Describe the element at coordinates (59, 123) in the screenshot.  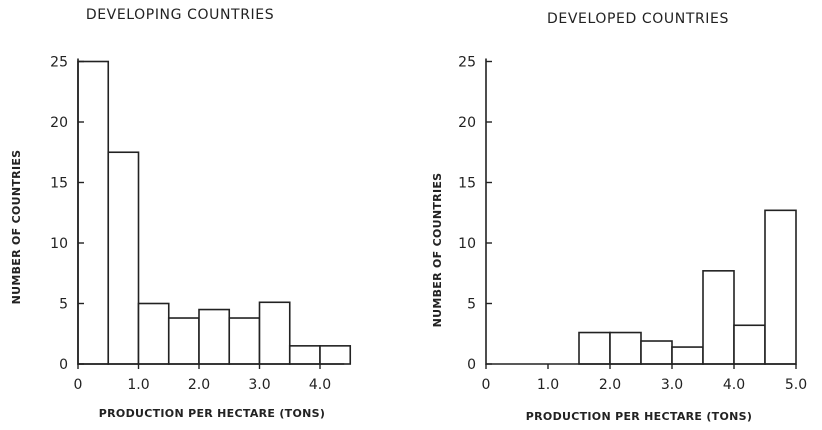
I see `y-tick-label-developing: 20` at that location.